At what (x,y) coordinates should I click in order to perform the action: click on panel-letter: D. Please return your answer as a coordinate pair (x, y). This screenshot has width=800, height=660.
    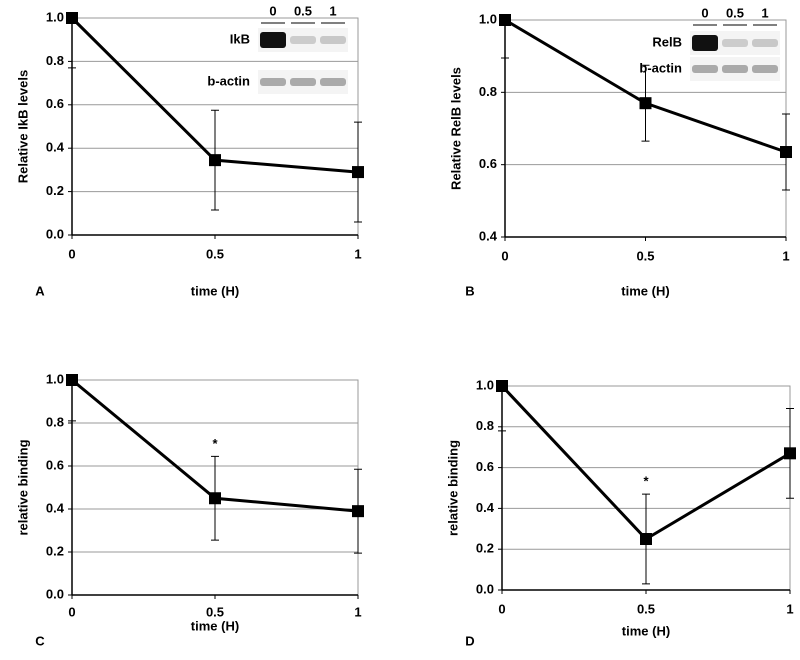
    Looking at the image, I should click on (469, 640).